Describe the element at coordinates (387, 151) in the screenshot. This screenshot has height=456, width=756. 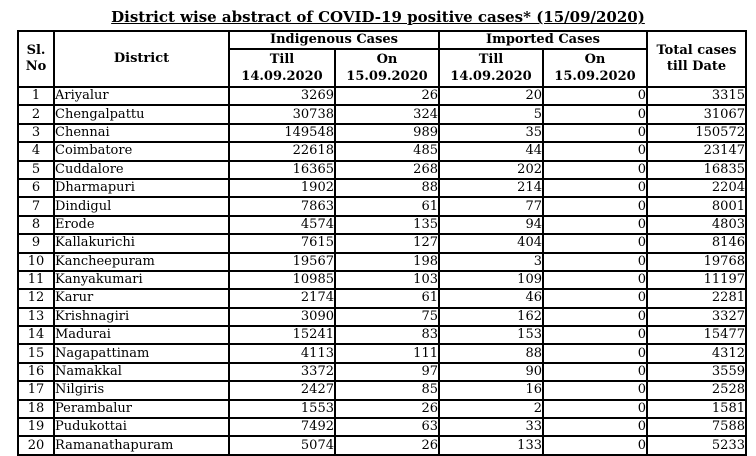
I see `cell-indigenous-on: 485` at that location.